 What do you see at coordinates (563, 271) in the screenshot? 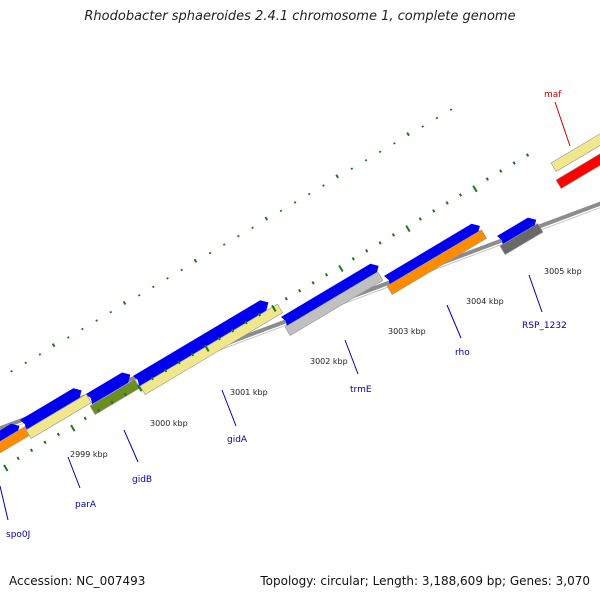
I see `scale-tick-label: 3005 kbp` at bounding box center [563, 271].